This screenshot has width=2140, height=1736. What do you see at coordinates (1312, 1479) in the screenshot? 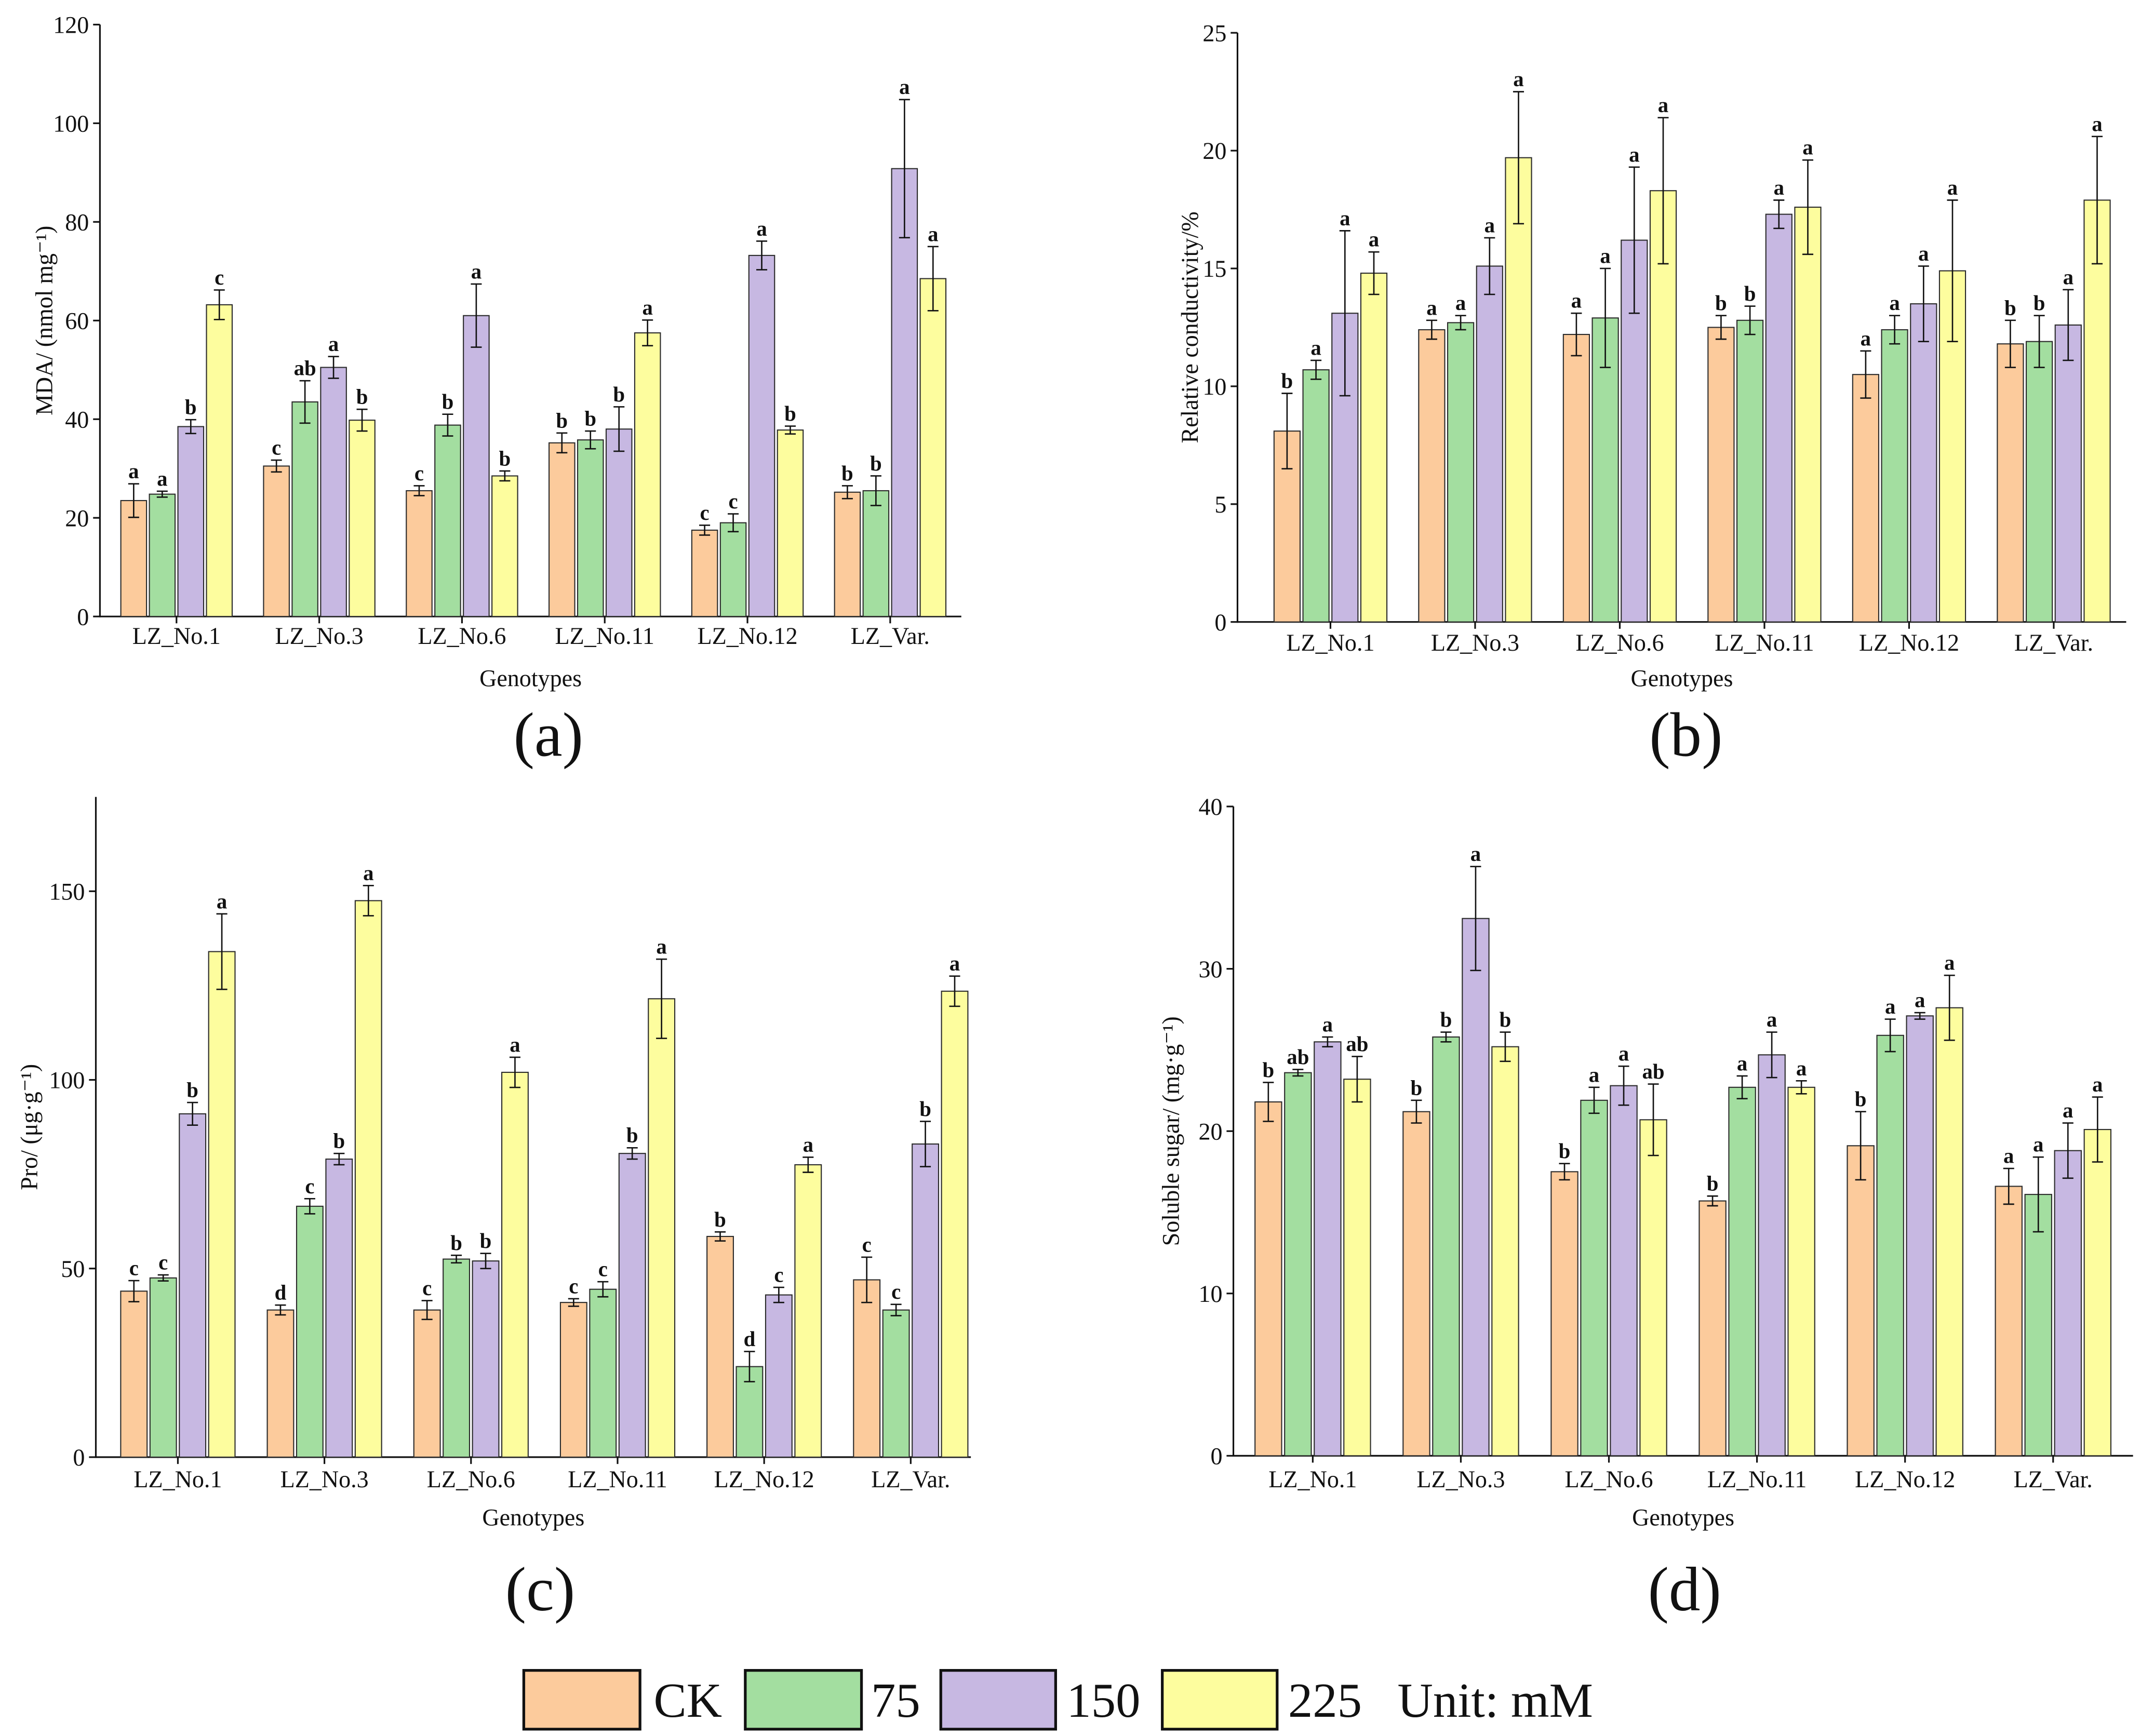
I see `category-label-d-lz-no-1: LZ_No.1` at bounding box center [1312, 1479].